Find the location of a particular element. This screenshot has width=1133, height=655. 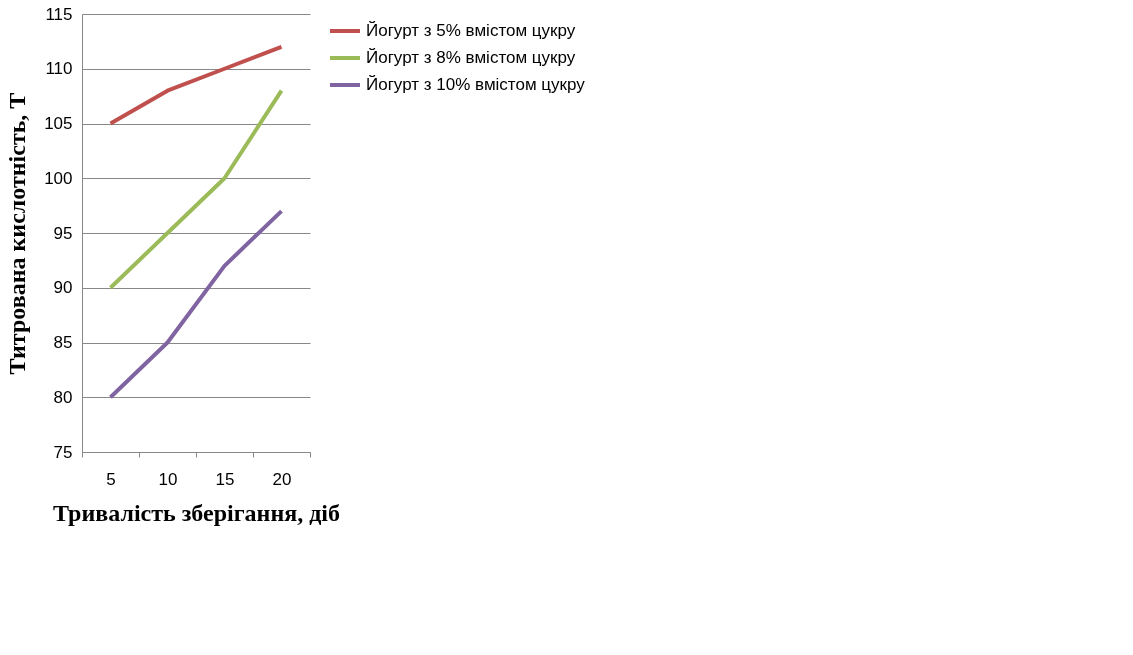

x-tick-label: 20 is located at coordinates (282, 479).